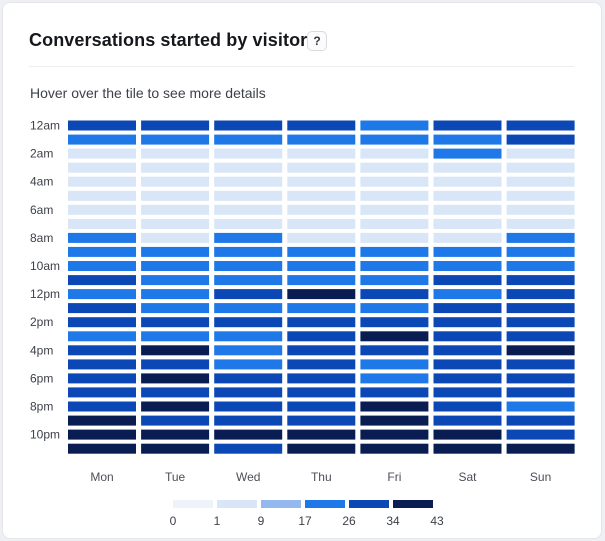 The height and width of the screenshot is (541, 605). I want to click on heatmap-cell-thu-1pm, so click(321, 308).